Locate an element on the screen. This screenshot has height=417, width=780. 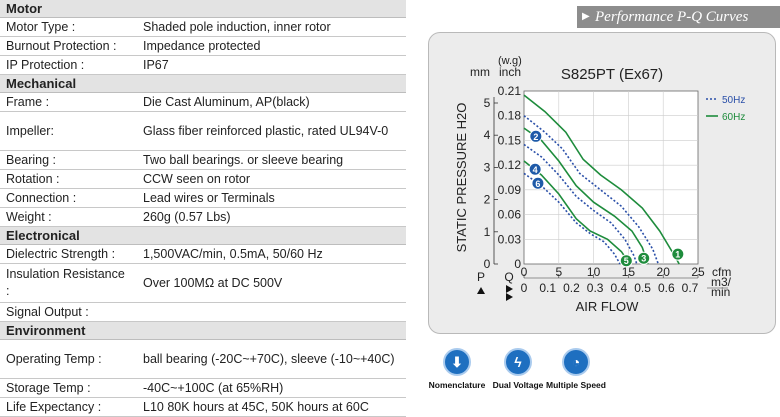
feature-multiple-speed: ◔ Multiple Speed is located at coordinates (576, 369).